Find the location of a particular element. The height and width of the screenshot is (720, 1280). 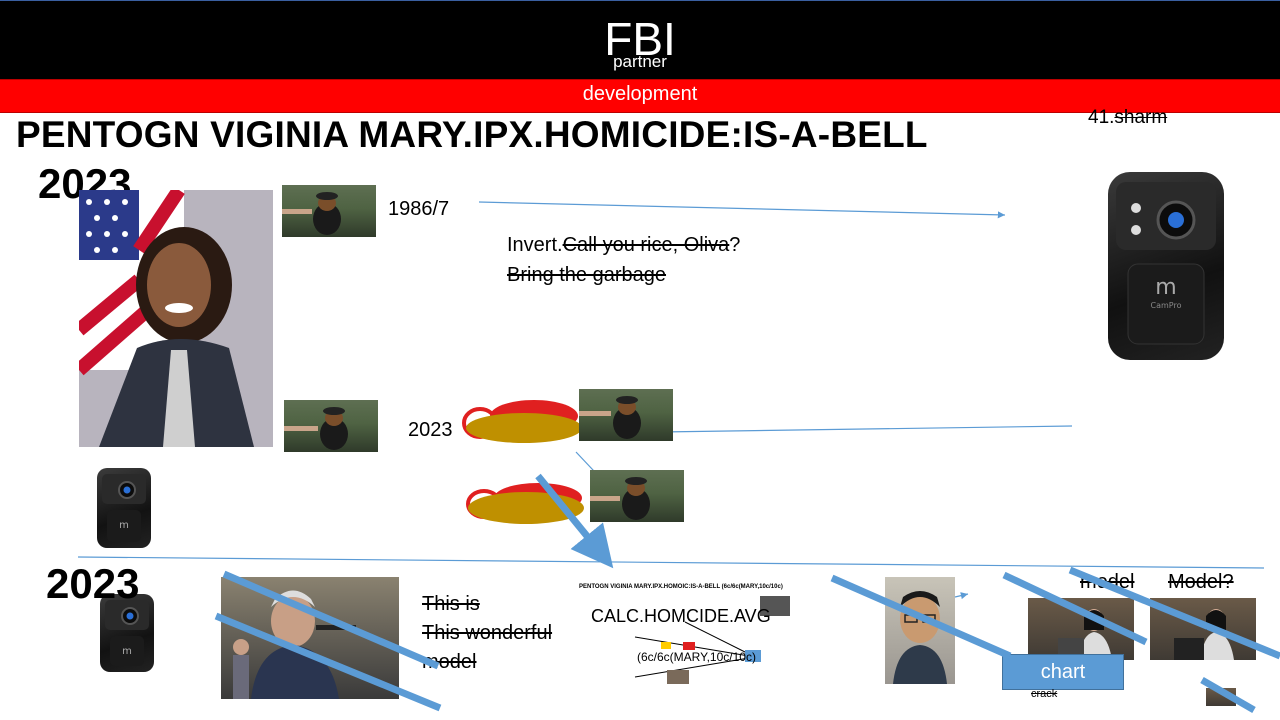

model-label: Model? is located at coordinates (1201, 582).